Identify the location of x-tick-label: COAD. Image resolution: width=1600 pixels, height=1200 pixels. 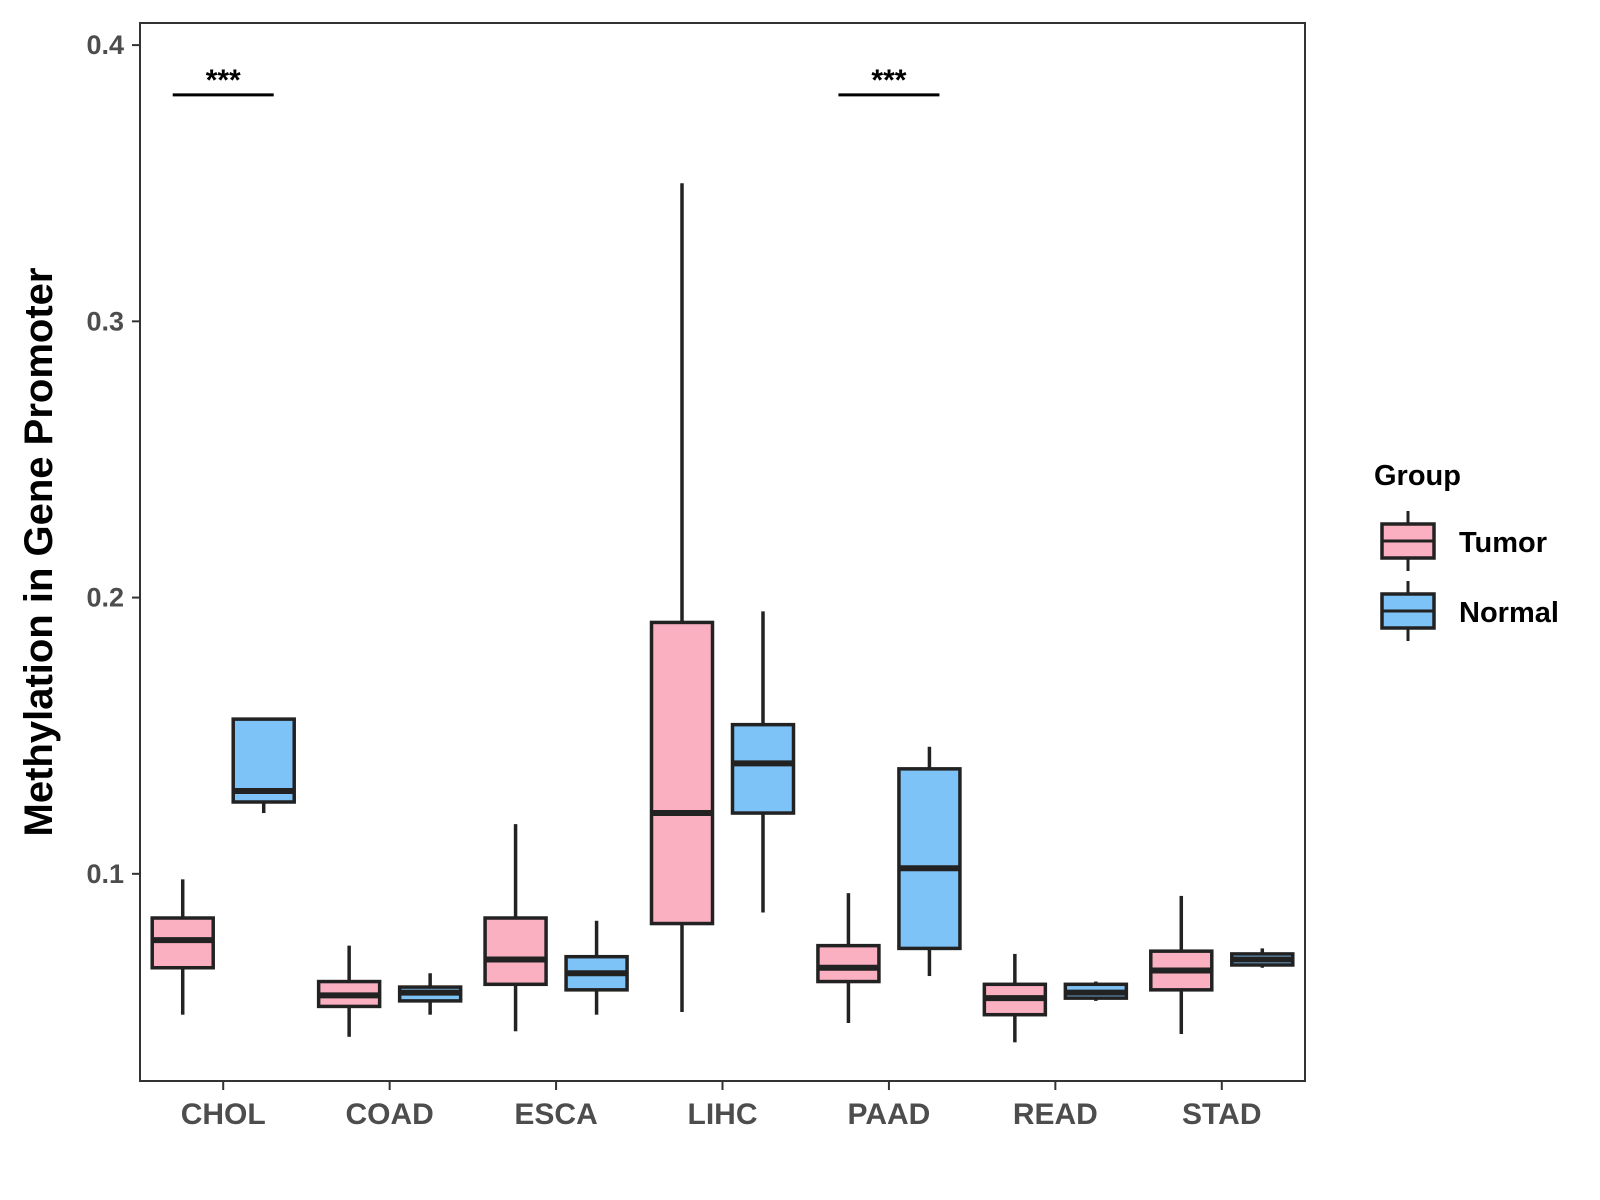
(389, 1114).